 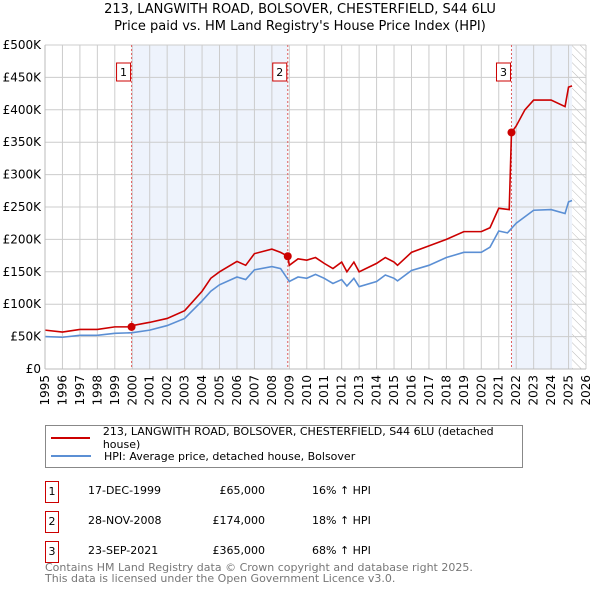 I want to click on y-tick-label: £50K, so click(x=26, y=337).